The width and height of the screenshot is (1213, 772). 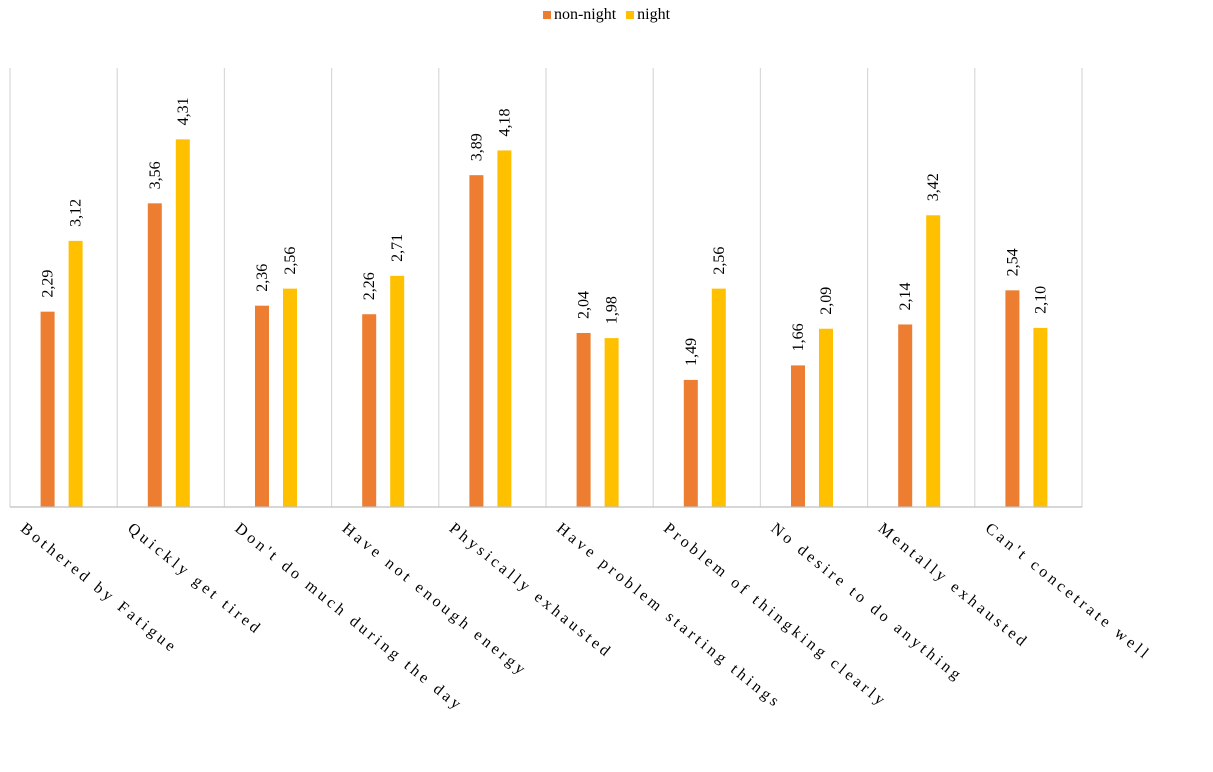 I want to click on data-label-non-night-10: 2,54, so click(x=1012, y=262).